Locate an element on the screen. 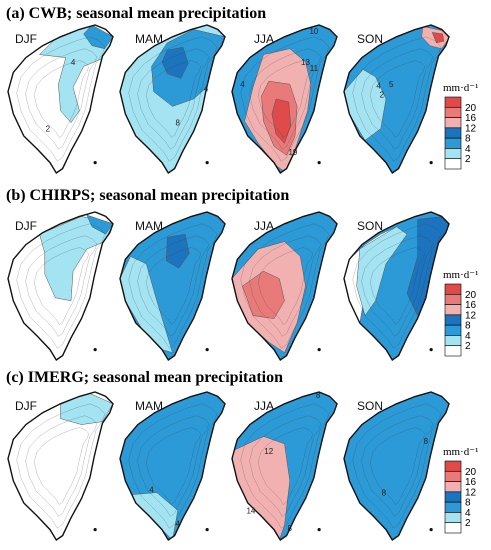 This screenshot has height=550, width=491. colorbar-tick: 4 is located at coordinates (468, 336).